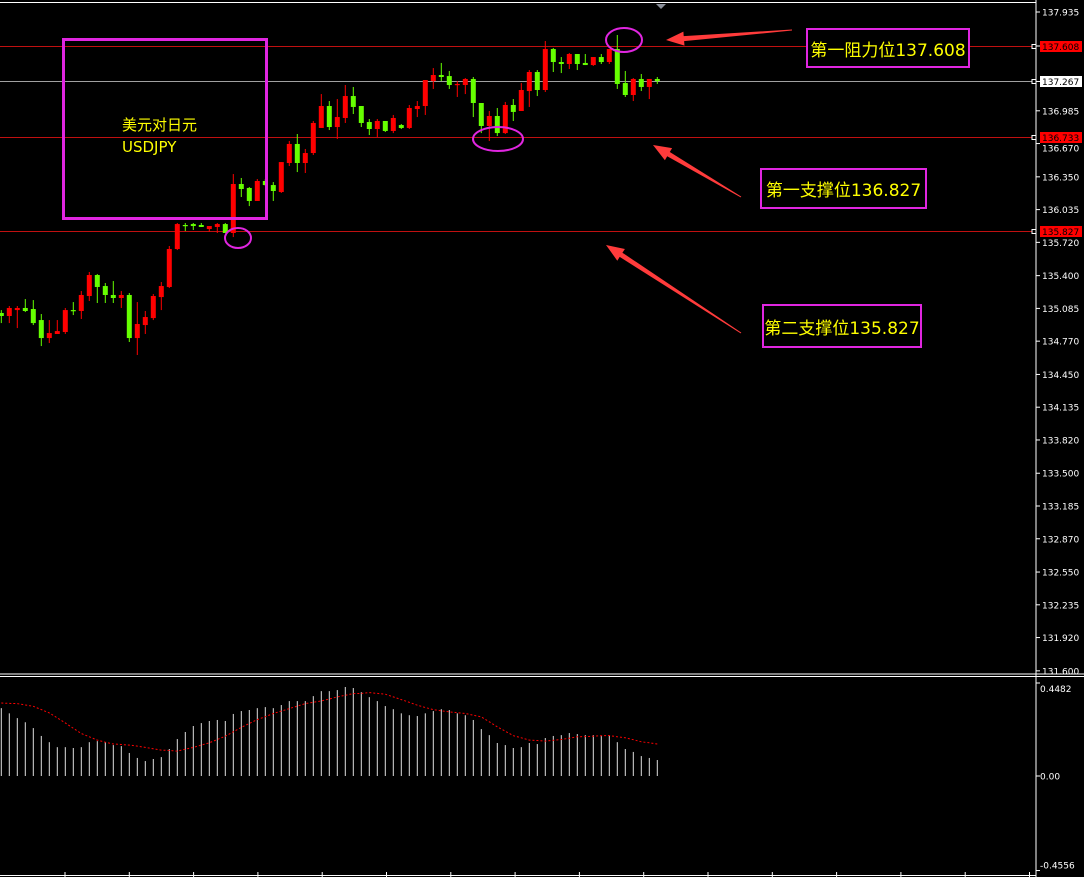 The height and width of the screenshot is (877, 1084). Describe the element at coordinates (1060, 639) in the screenshot. I see `price-tick-label: 131.920` at that location.